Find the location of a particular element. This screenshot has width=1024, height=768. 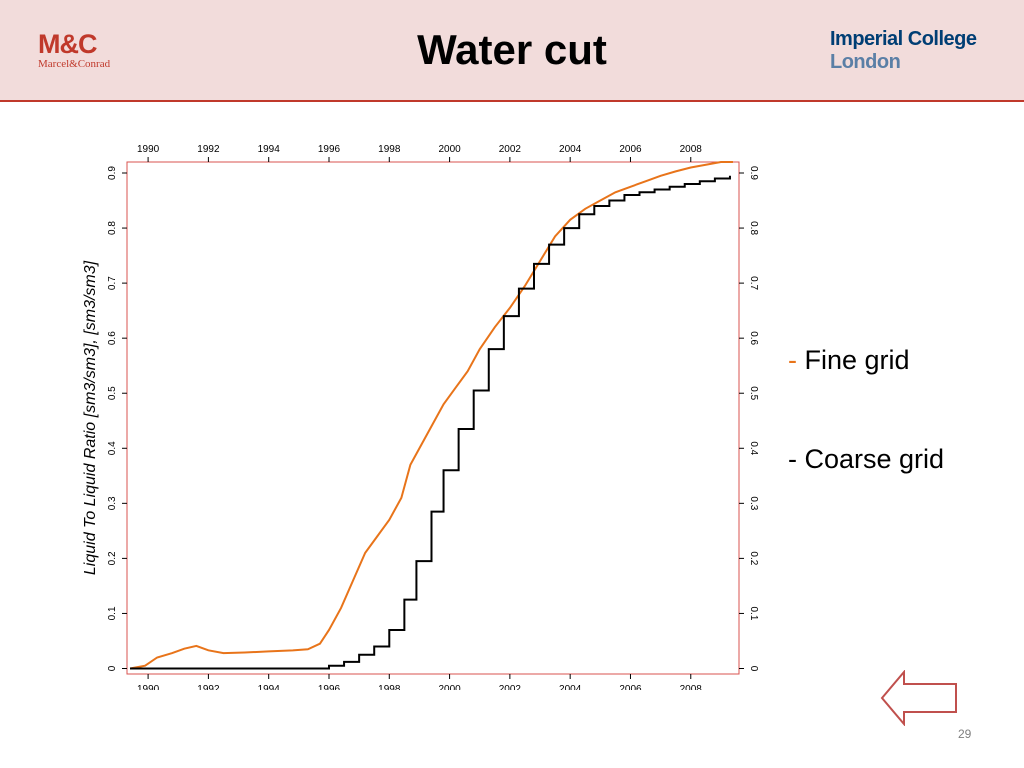

y-tick-label-right: 0.4 is located at coordinates (753, 448).